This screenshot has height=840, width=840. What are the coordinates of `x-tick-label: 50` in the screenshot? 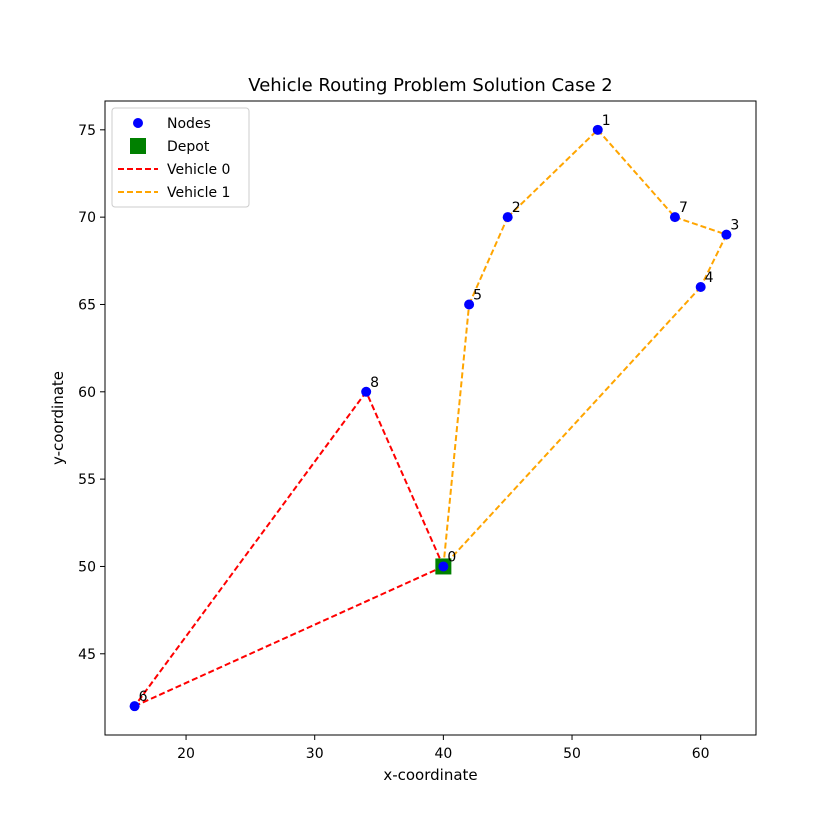 It's located at (572, 754).